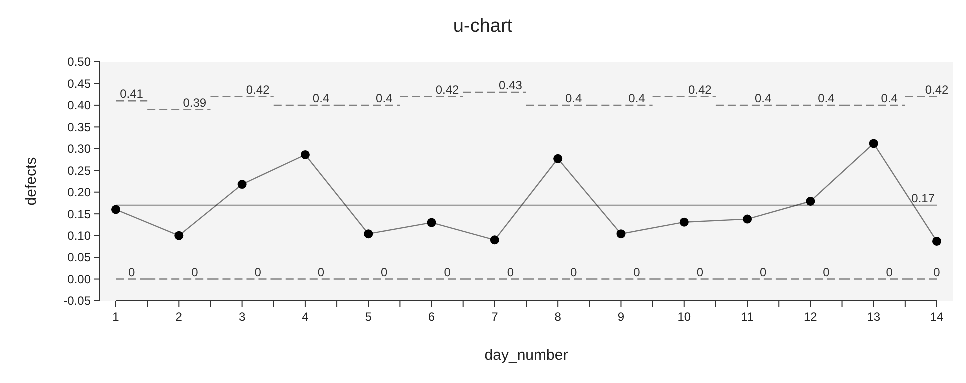 This screenshot has height=383, width=966. Describe the element at coordinates (179, 317) in the screenshot. I see `x-tick-label: 2` at that location.